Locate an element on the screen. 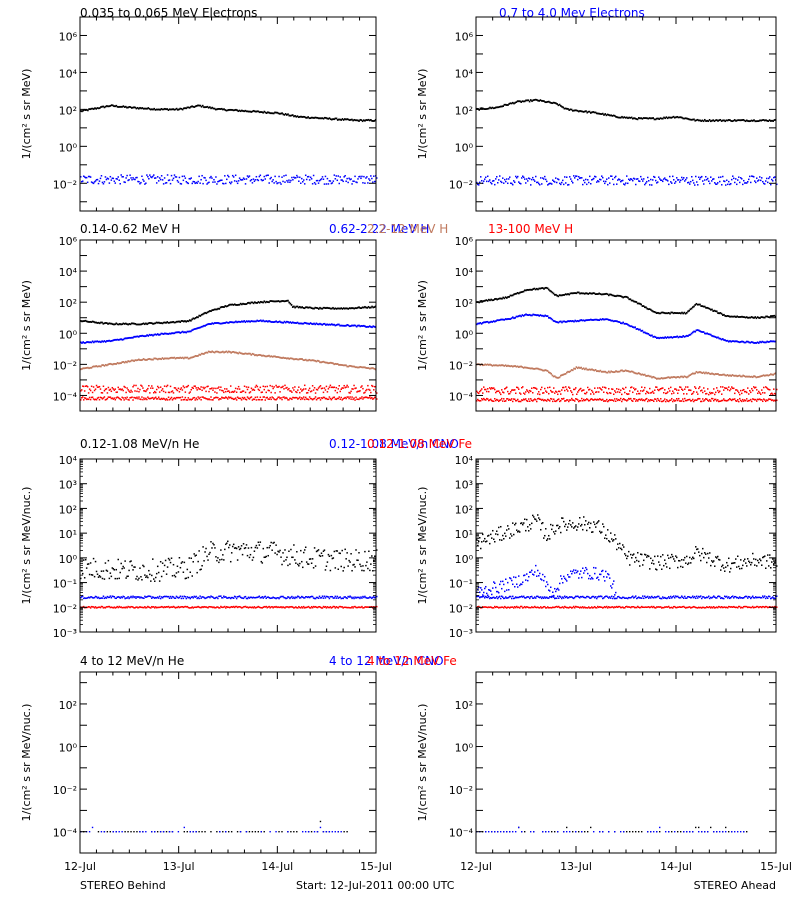  y-tick-label: 10² is located at coordinates (464, 303).